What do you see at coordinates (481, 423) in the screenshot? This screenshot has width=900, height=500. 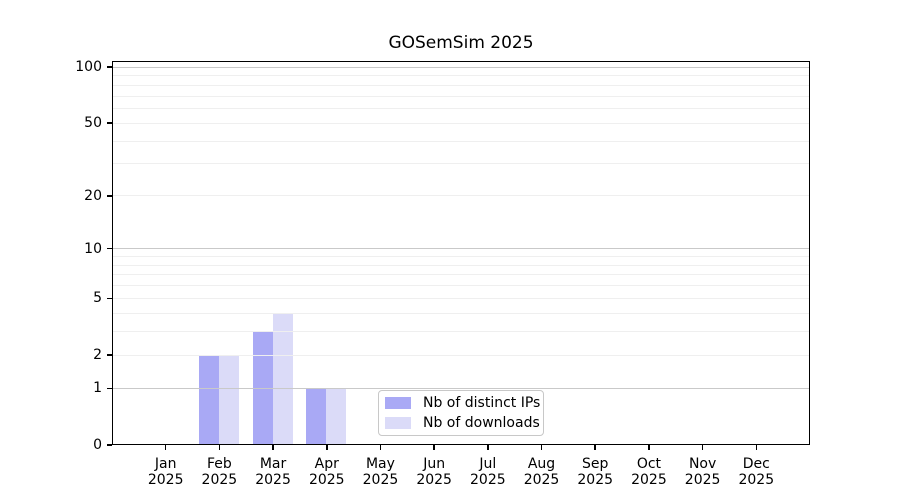 I see `legend-label: Nb of downloads` at bounding box center [481, 423].